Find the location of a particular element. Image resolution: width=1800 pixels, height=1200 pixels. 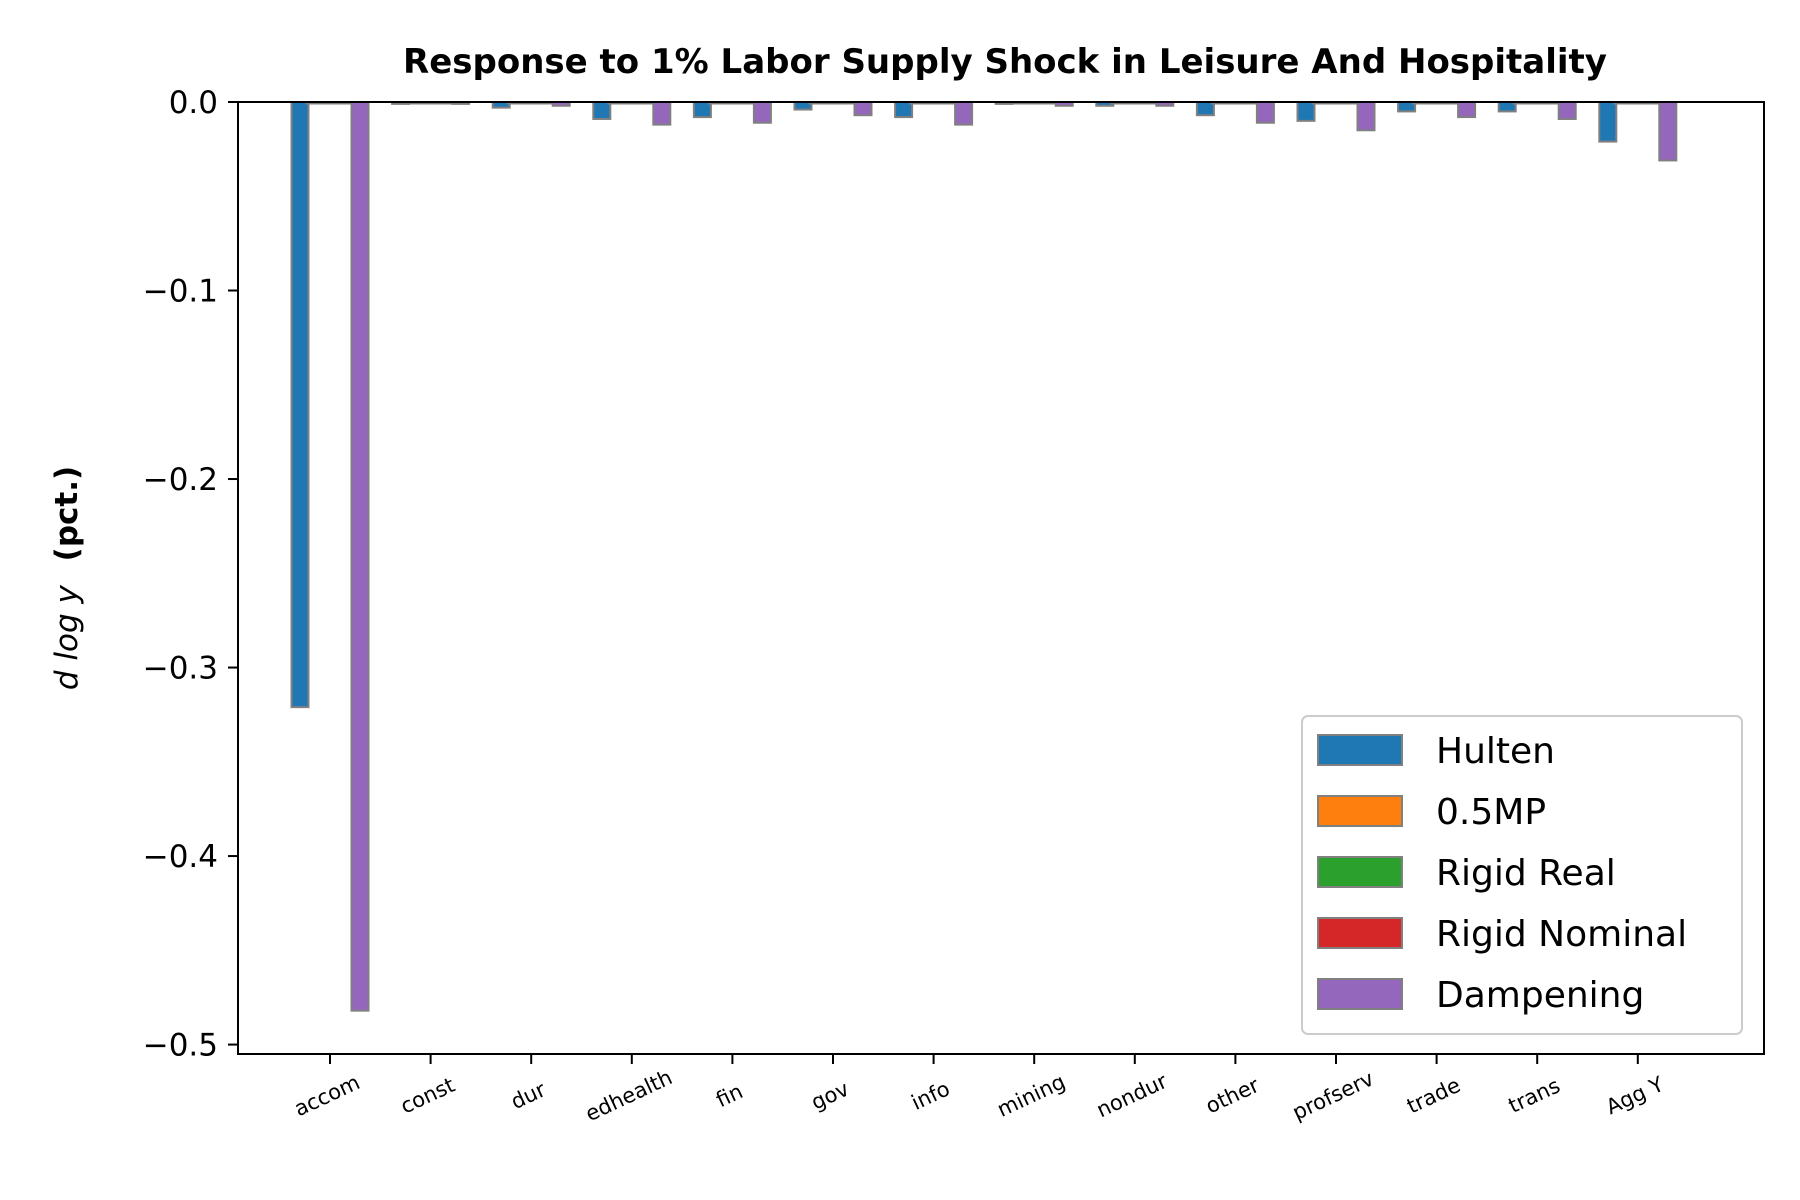

legend-label-0-5mp: 0.5MP is located at coordinates (1491, 812).